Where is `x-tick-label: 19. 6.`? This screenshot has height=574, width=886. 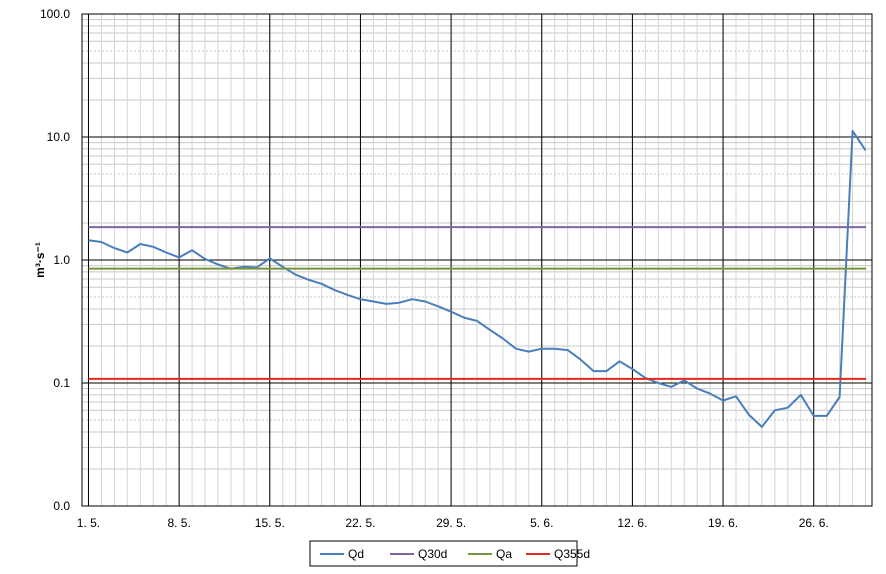 x-tick-label: 19. 6. is located at coordinates (723, 523).